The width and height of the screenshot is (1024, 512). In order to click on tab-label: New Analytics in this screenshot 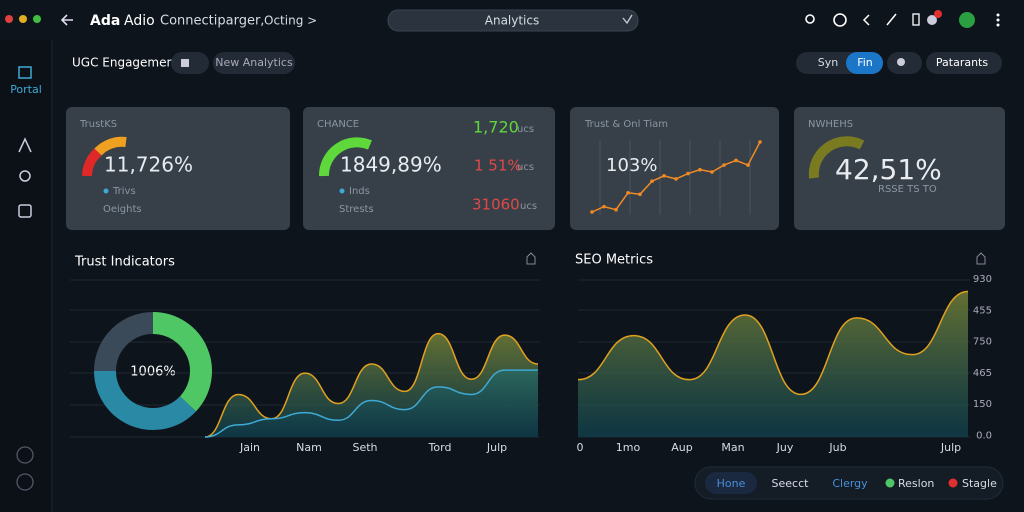, I will do `click(254, 62)`.